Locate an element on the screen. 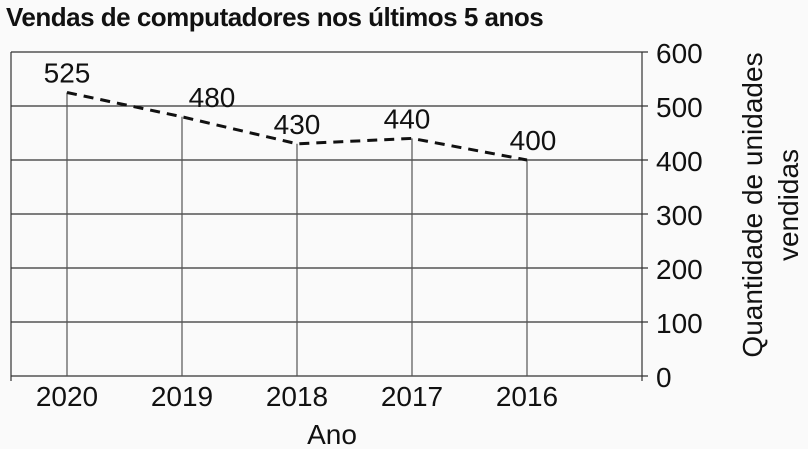 Image resolution: width=808 pixels, height=449 pixels. y-tick-label: 300 is located at coordinates (679, 215).